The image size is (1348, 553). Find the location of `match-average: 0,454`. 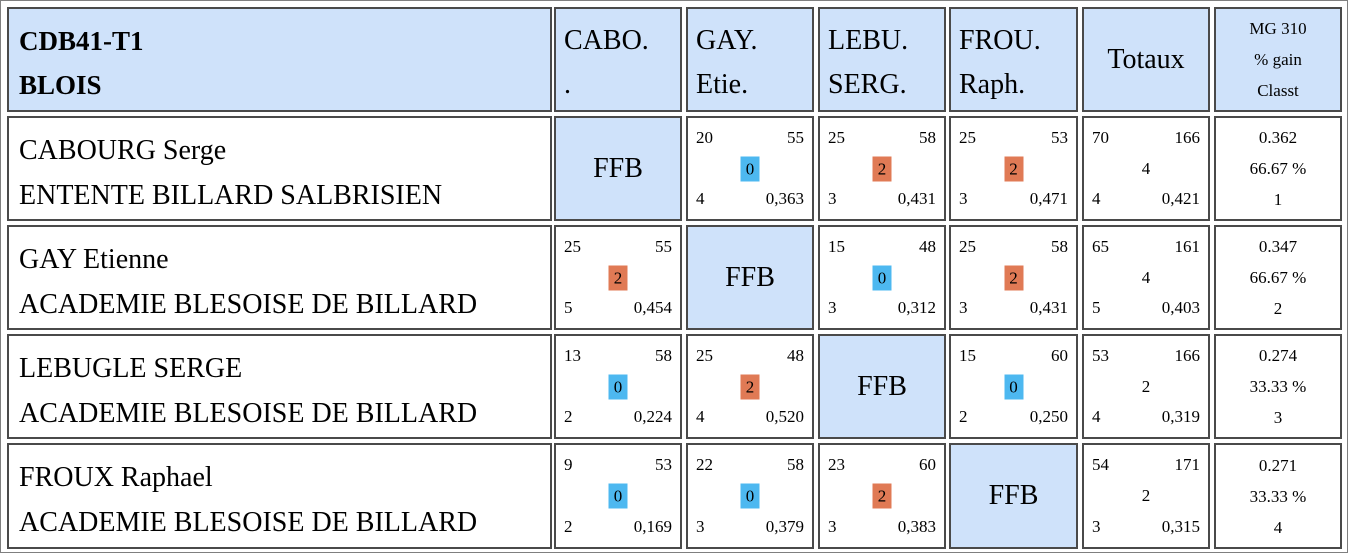

match-average: 0,454 is located at coordinates (652, 307).